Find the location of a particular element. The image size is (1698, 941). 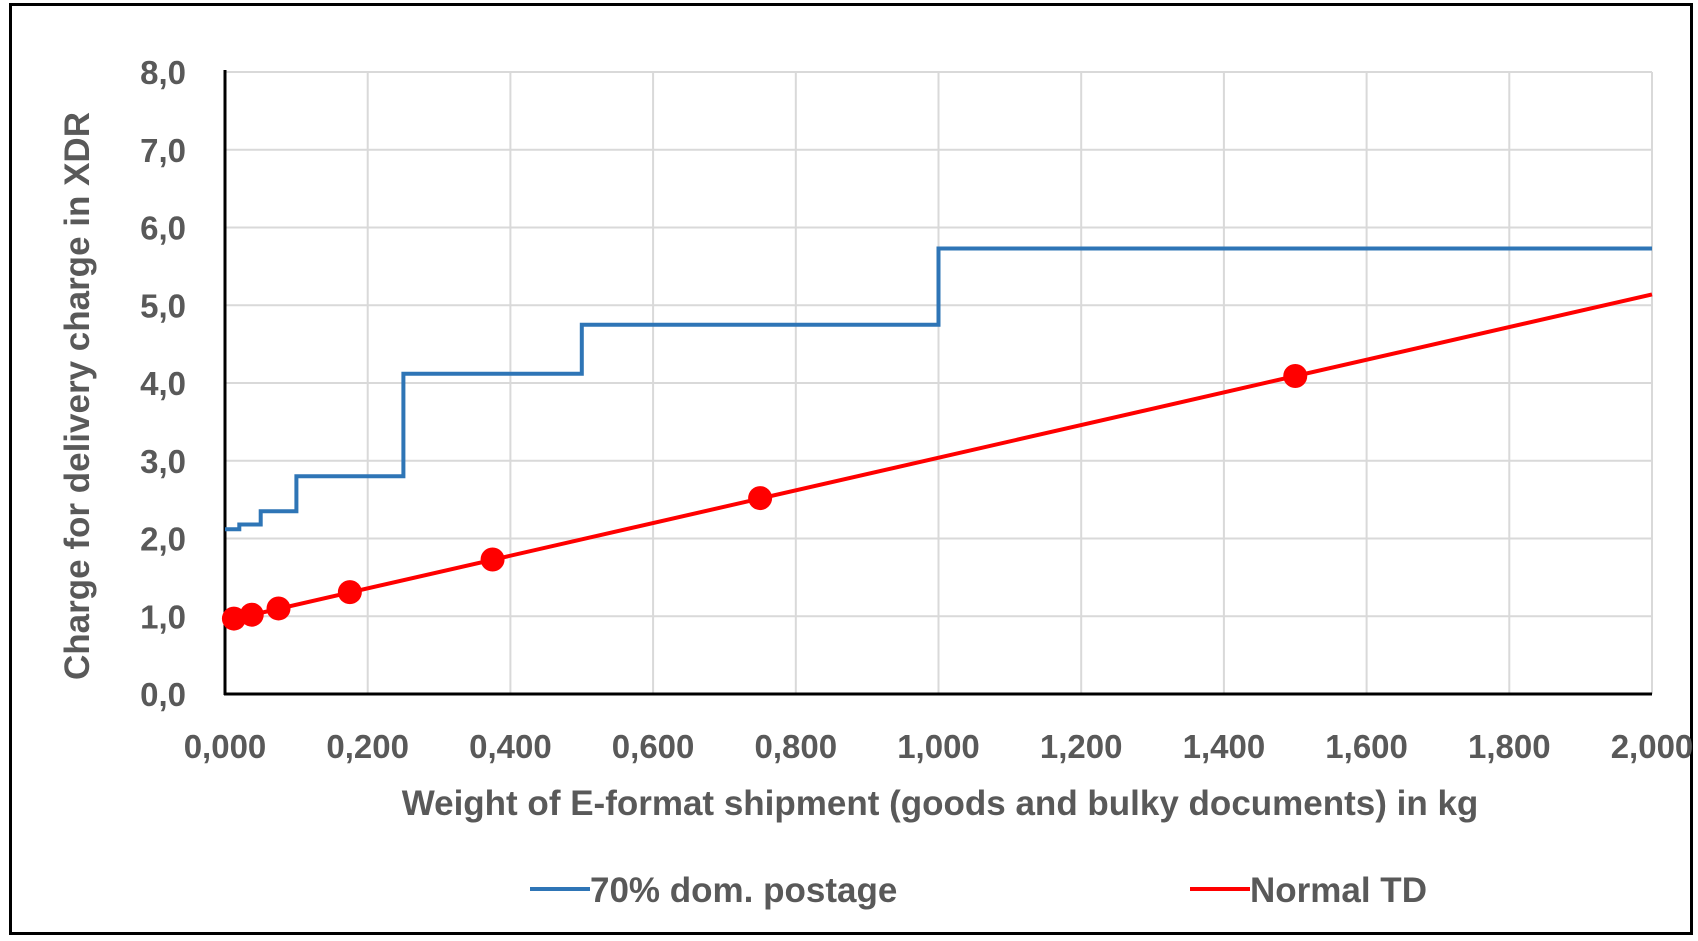

x-tick-label: 0,000 is located at coordinates (225, 746).